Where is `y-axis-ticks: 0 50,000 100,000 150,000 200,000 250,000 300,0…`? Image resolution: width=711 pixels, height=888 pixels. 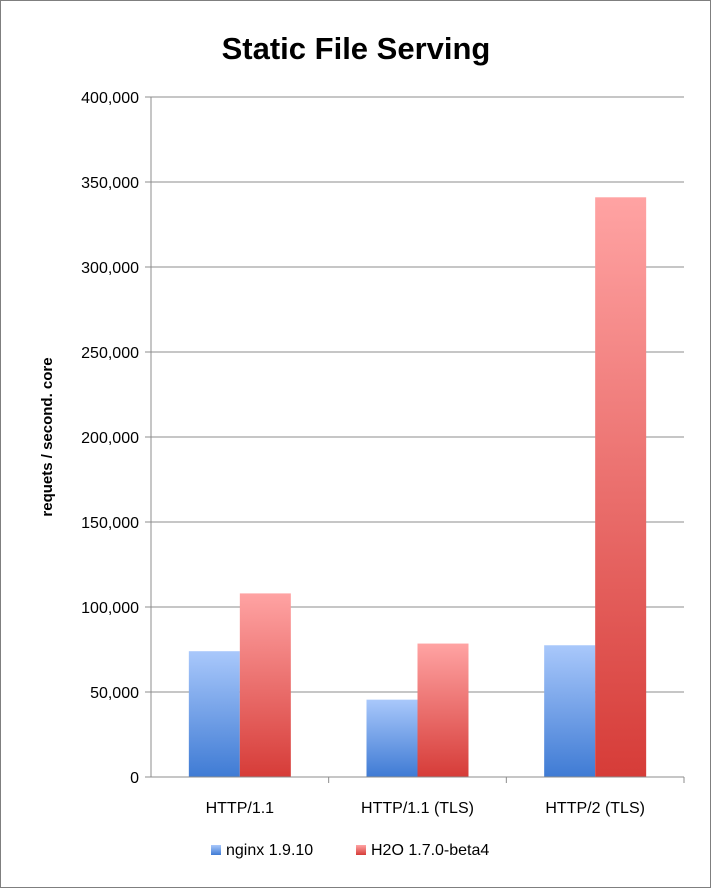 y-axis-ticks: 0 50,000 100,000 150,000 200,000 250,000 300,0… is located at coordinates (116, 438).